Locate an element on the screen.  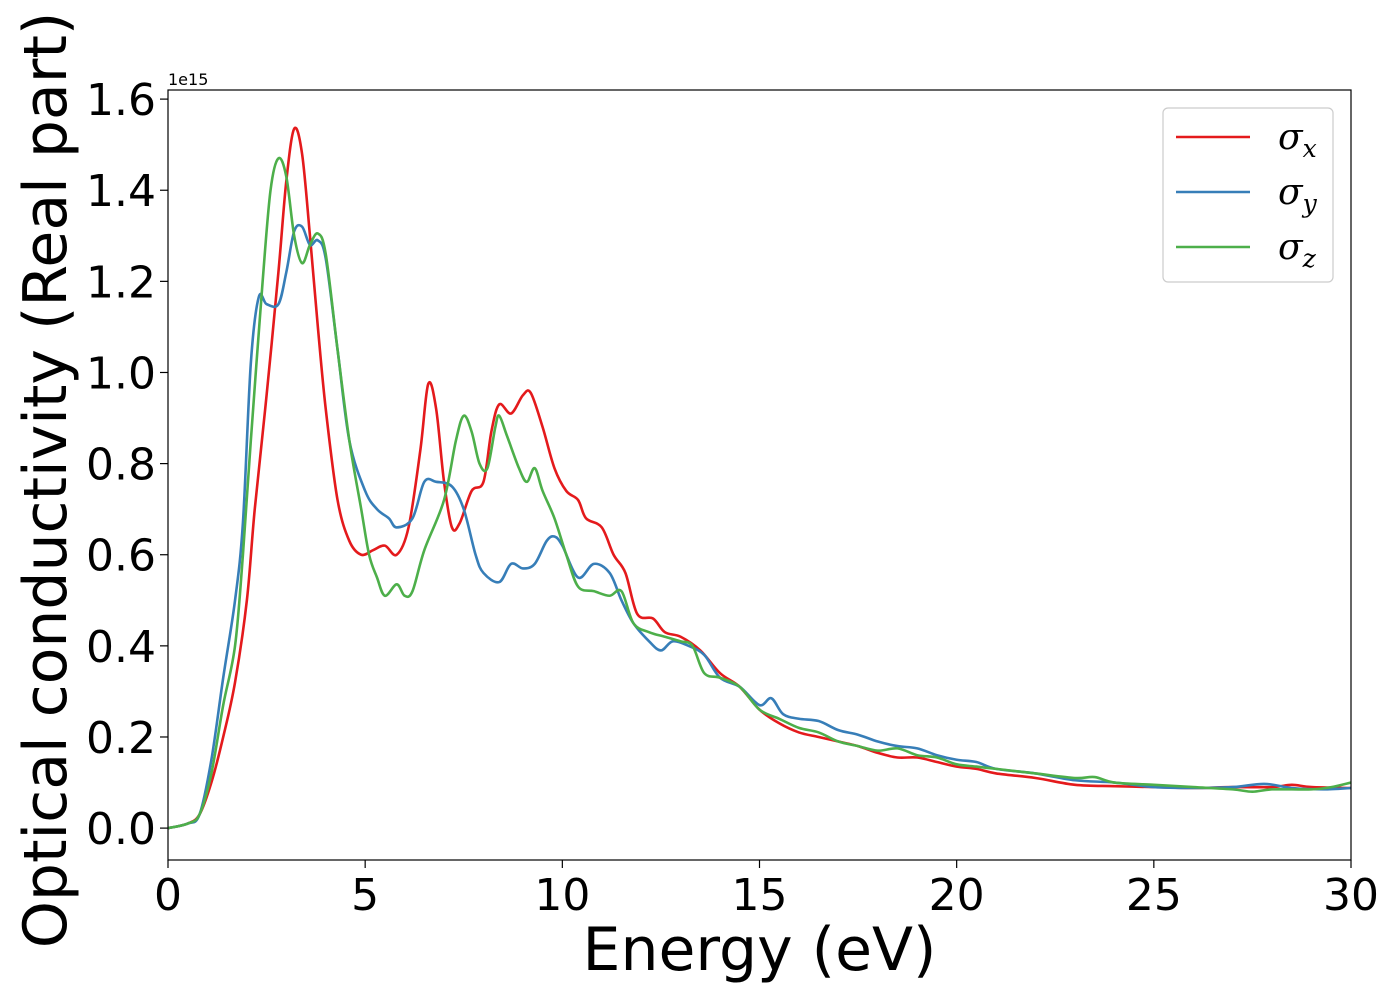
x-tick-label: 5 is located at coordinates (365, 895).